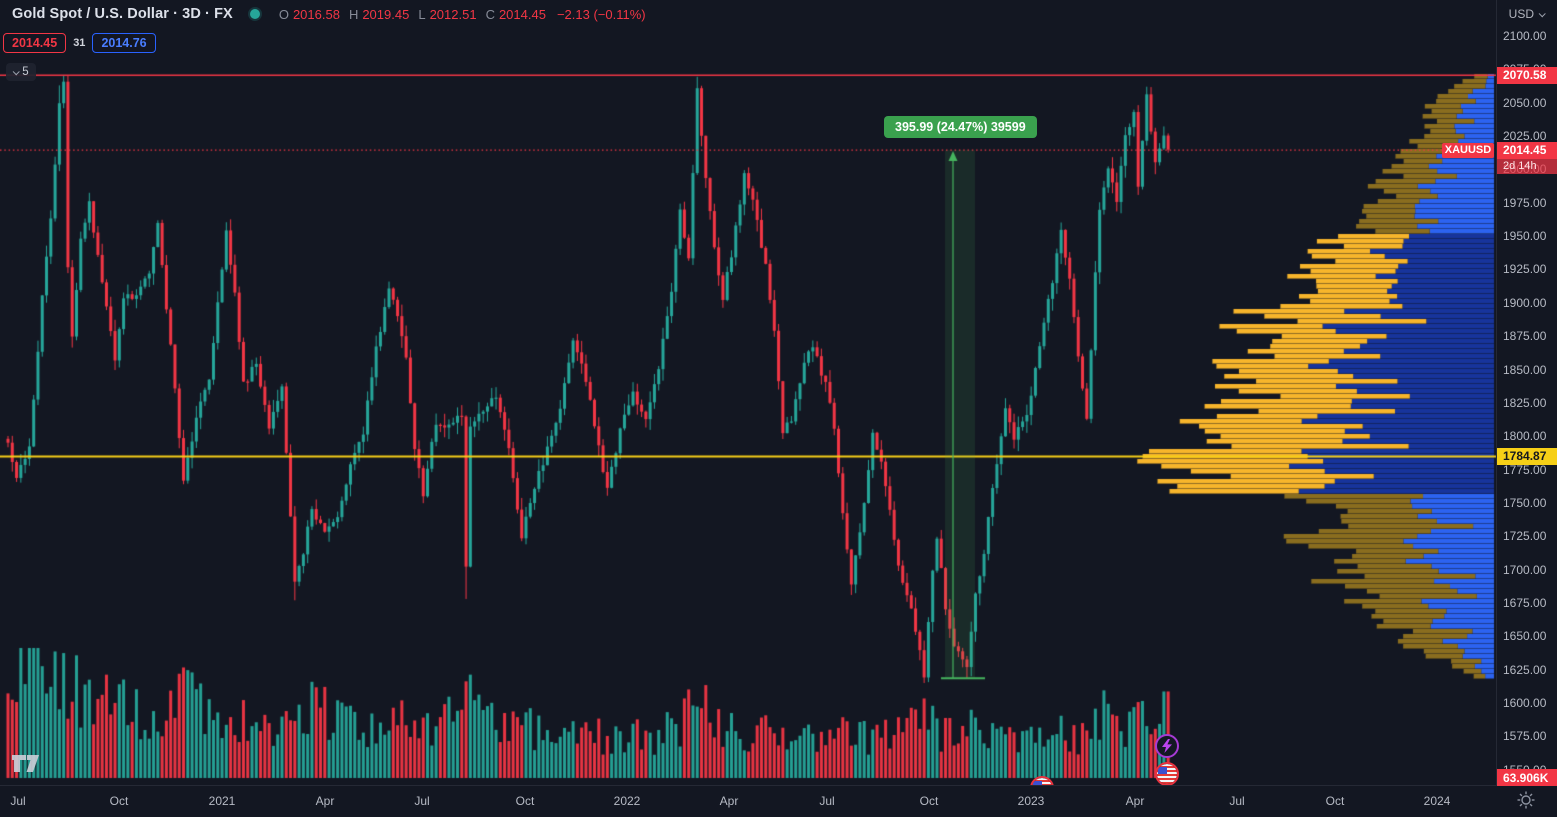 This screenshot has width=1557, height=817. I want to click on close-value: 2014.45, so click(522, 14).